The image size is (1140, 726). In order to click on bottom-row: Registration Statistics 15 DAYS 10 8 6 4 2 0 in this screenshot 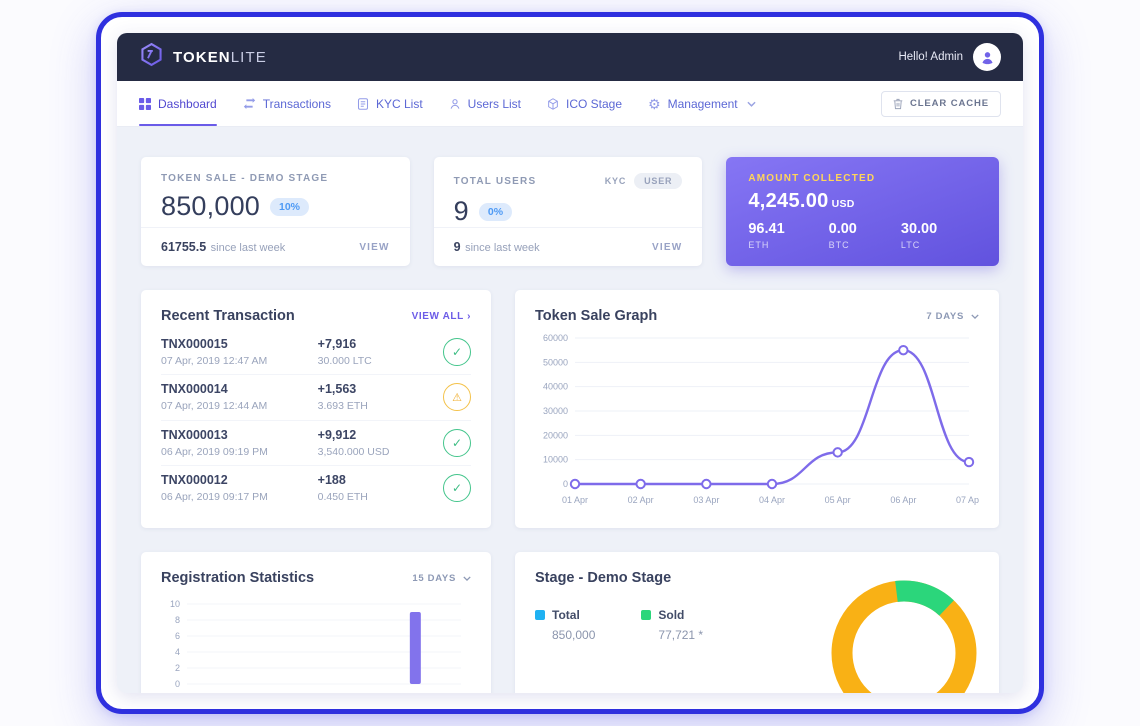, I will do `click(570, 622)`.